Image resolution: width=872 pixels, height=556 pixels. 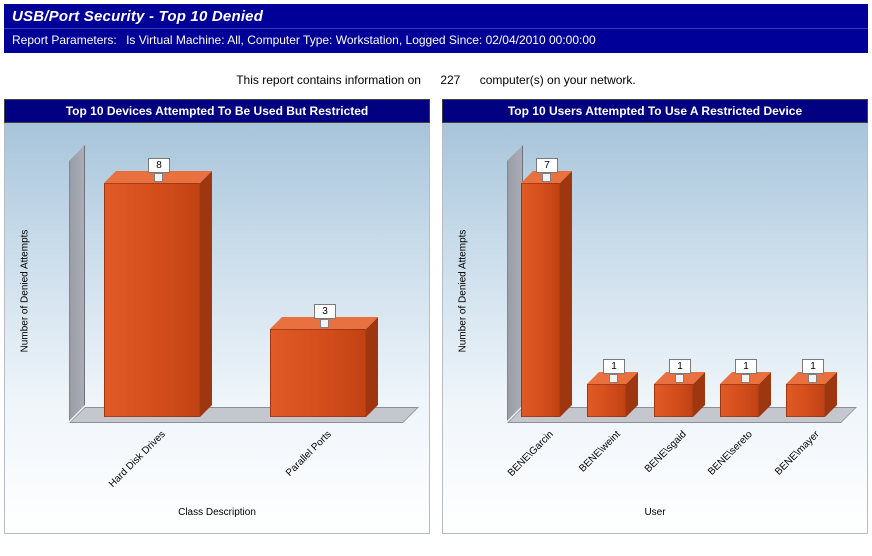 What do you see at coordinates (64, 40) in the screenshot?
I see `report-parameters-label: Report Parameters:` at bounding box center [64, 40].